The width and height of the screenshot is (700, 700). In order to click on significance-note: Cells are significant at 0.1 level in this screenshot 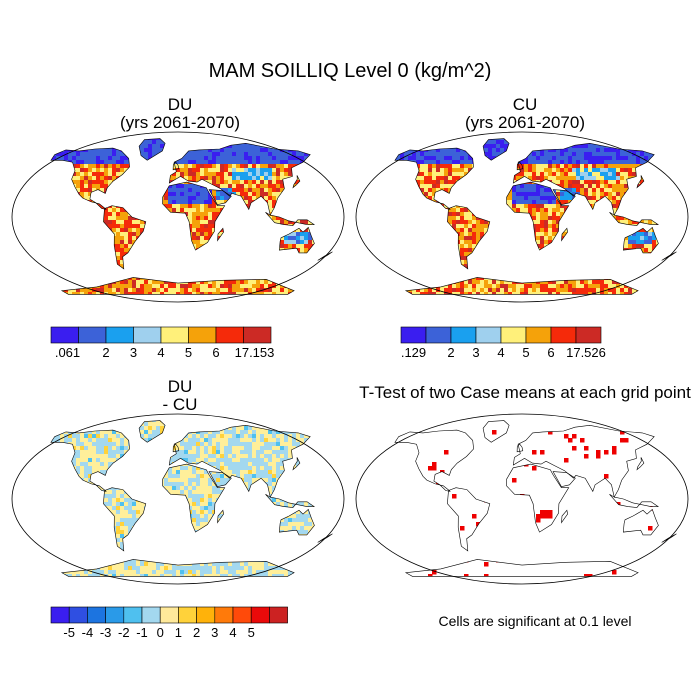, I will do `click(535, 621)`.